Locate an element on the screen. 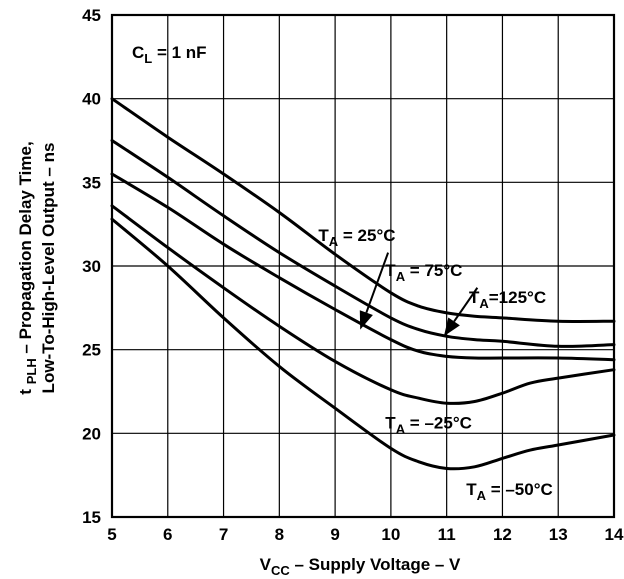 The width and height of the screenshot is (624, 579). x-tick-label-12: 12 is located at coordinates (502, 534).